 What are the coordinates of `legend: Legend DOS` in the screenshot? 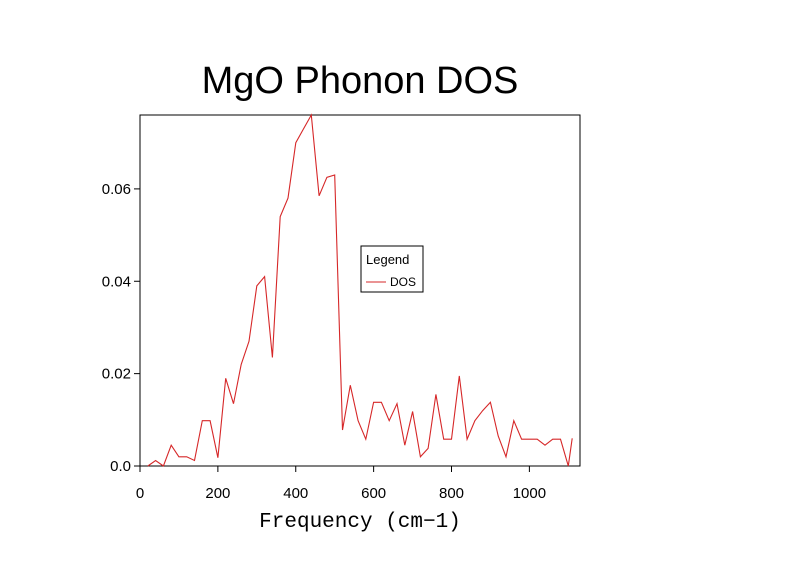 It's located at (392, 269).